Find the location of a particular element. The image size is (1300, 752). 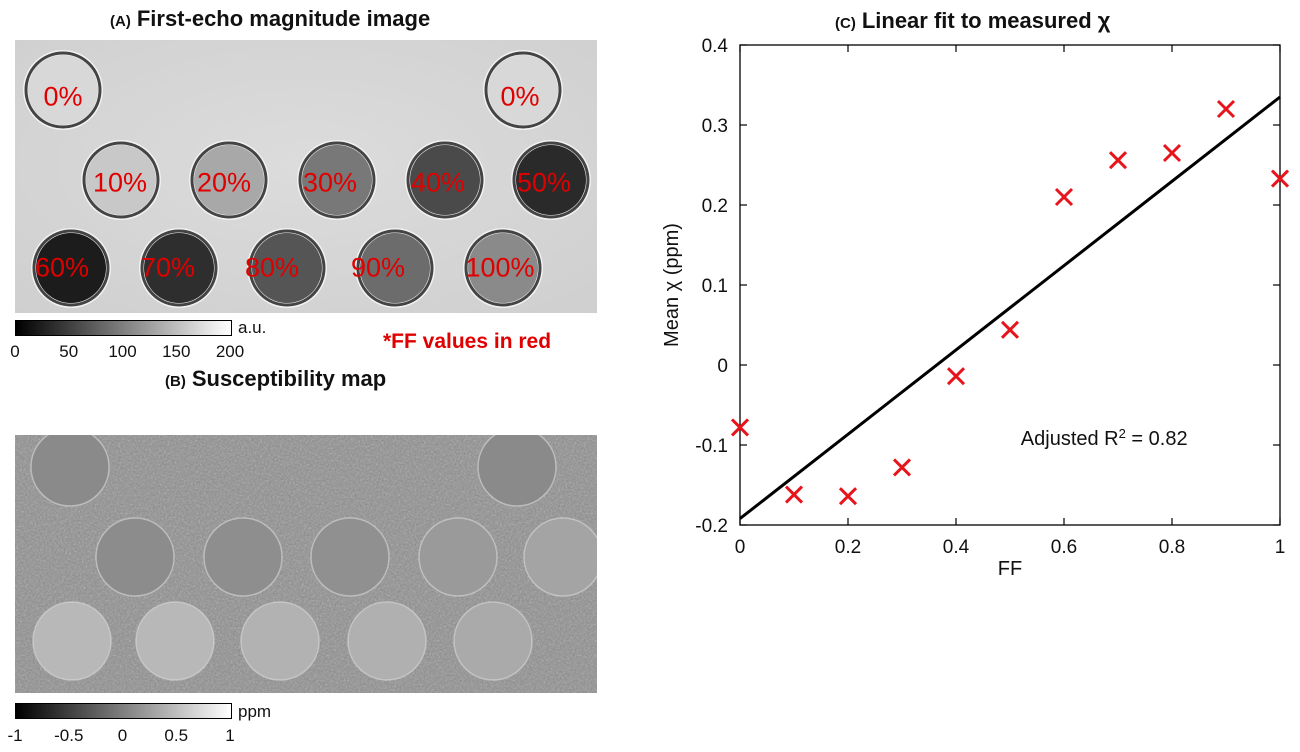

y-tick-label: 0.1 is located at coordinates (715, 286).